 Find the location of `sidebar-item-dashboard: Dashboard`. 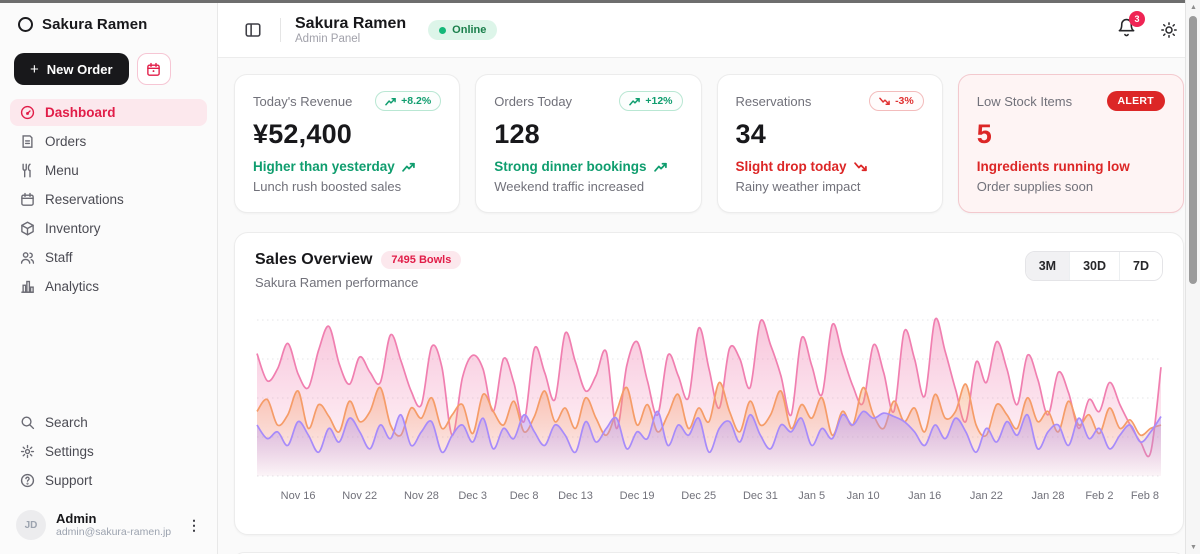

sidebar-item-dashboard: Dashboard is located at coordinates (108, 112).